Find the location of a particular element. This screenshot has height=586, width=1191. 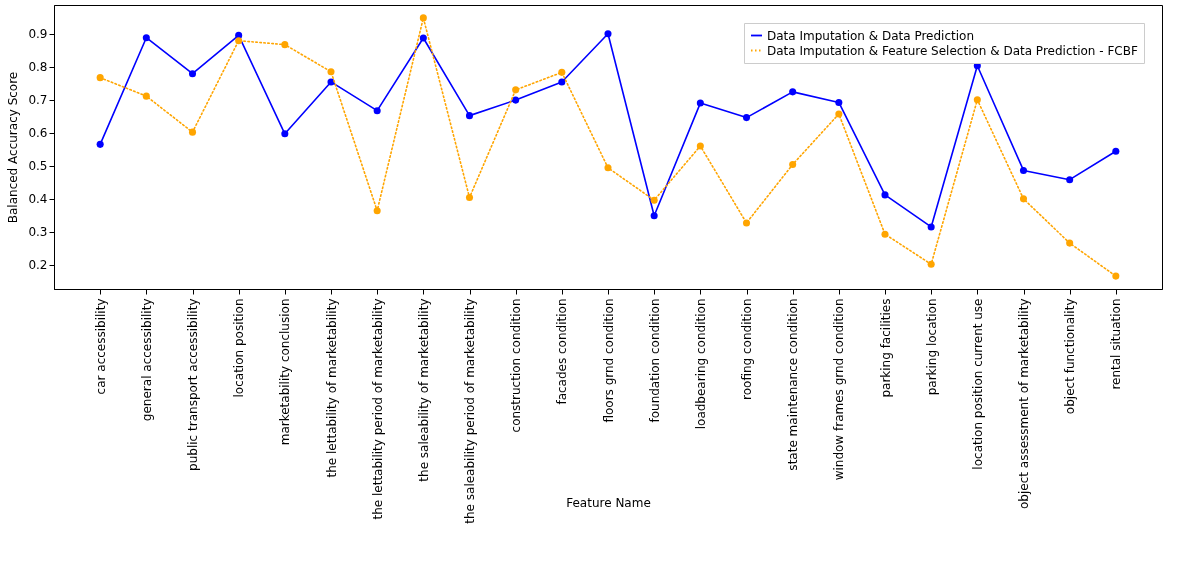

x-tick-label: object assessment of marketability is located at coordinates (1024, 403).